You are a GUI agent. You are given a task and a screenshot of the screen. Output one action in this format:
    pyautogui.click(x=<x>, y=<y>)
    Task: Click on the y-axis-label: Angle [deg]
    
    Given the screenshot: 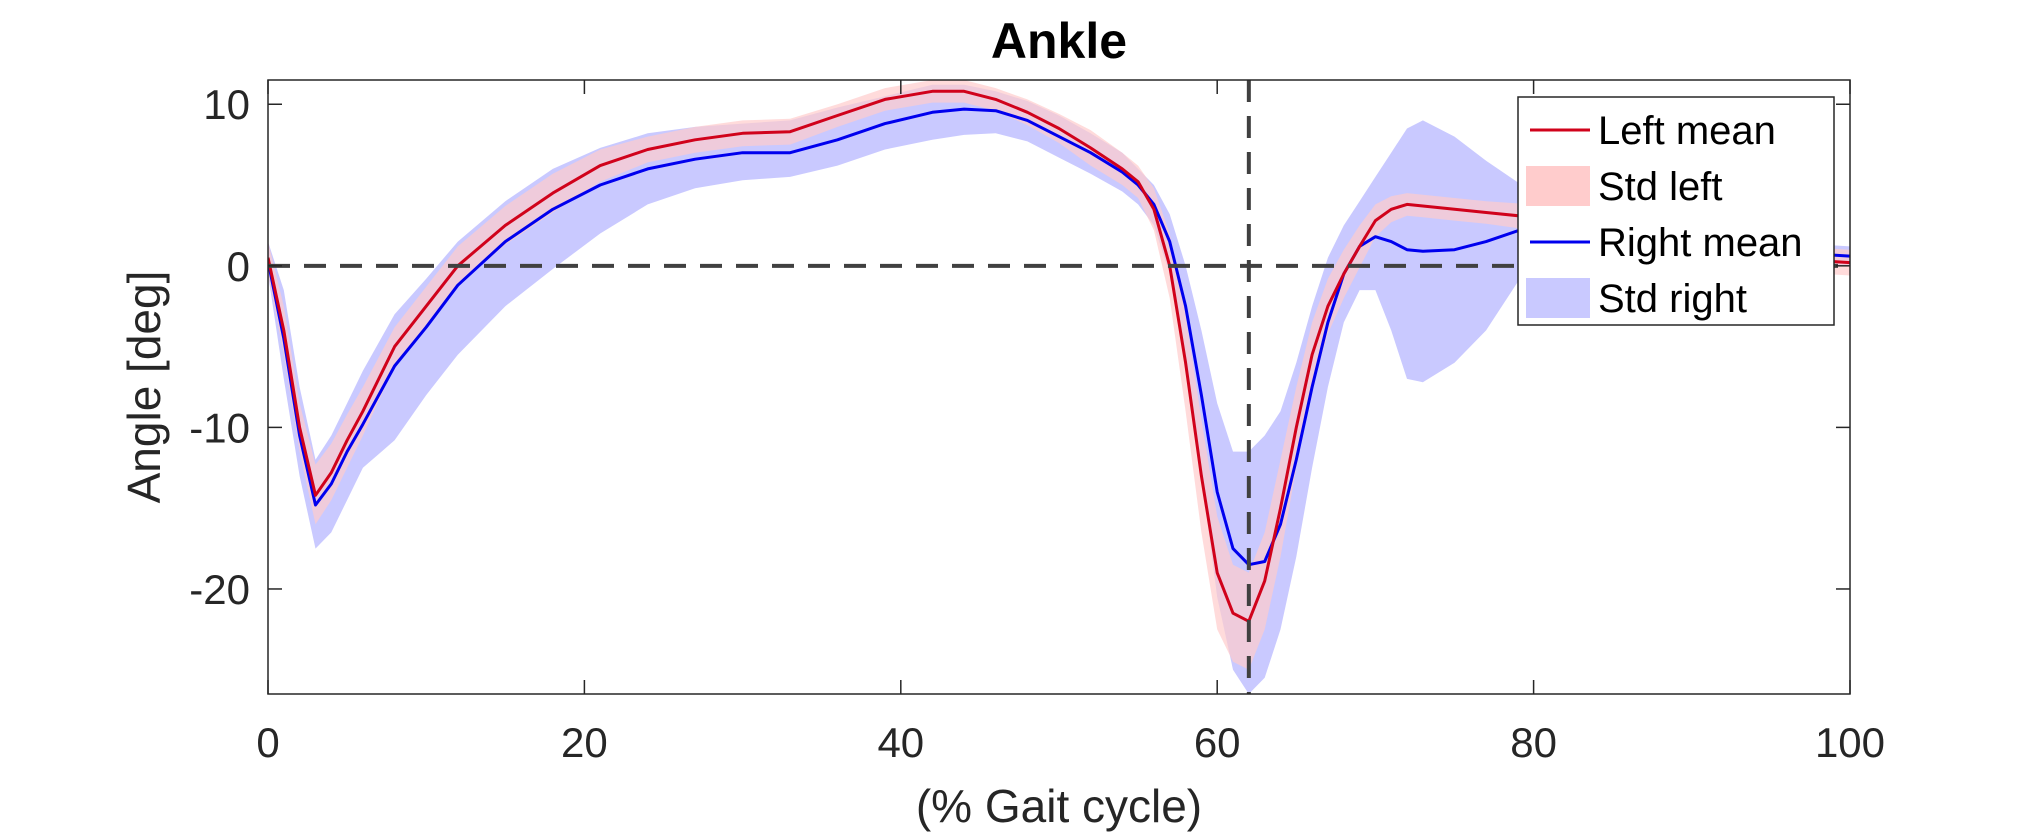 What is the action you would take?
    pyautogui.click(x=144, y=387)
    